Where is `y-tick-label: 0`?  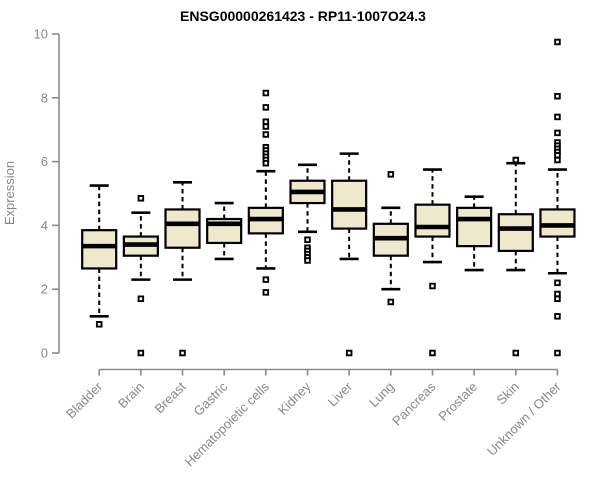 y-tick-label: 0 is located at coordinates (44, 353).